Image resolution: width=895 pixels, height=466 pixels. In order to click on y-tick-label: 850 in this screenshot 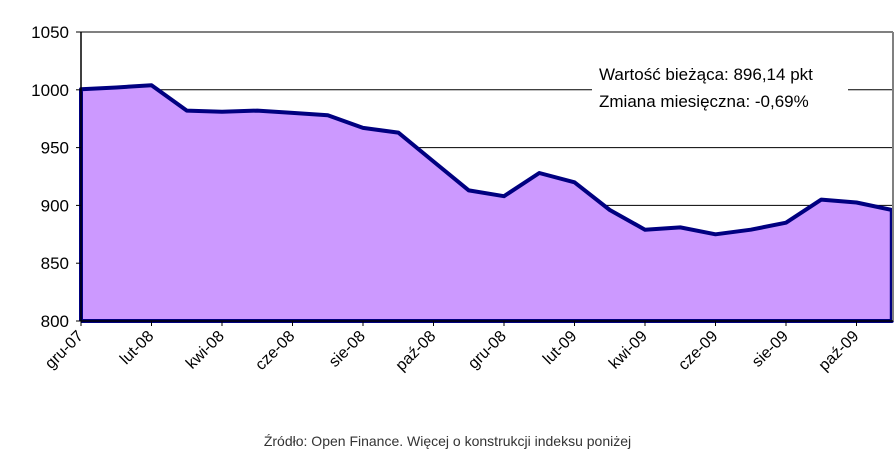, I will do `click(55, 263)`.